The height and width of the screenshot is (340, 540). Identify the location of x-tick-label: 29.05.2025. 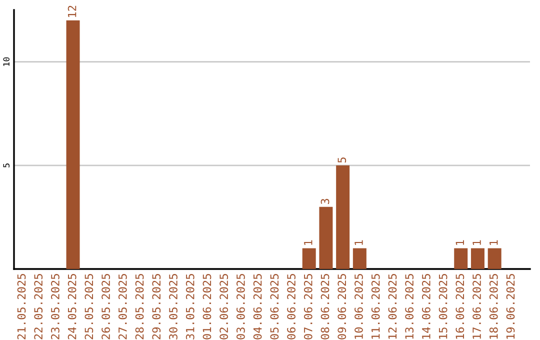
(156, 307).